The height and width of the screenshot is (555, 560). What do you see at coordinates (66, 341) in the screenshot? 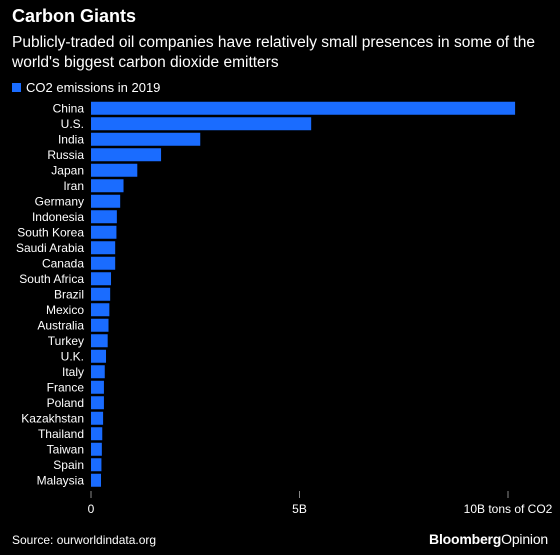
I see `category-label: Turkey` at bounding box center [66, 341].